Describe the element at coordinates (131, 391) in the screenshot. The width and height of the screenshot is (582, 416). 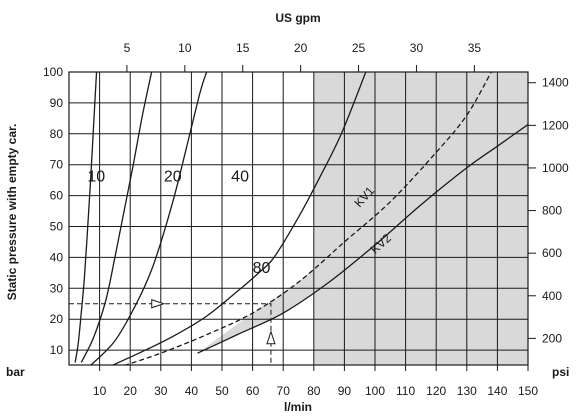
I see `x-tick-label: 20` at that location.